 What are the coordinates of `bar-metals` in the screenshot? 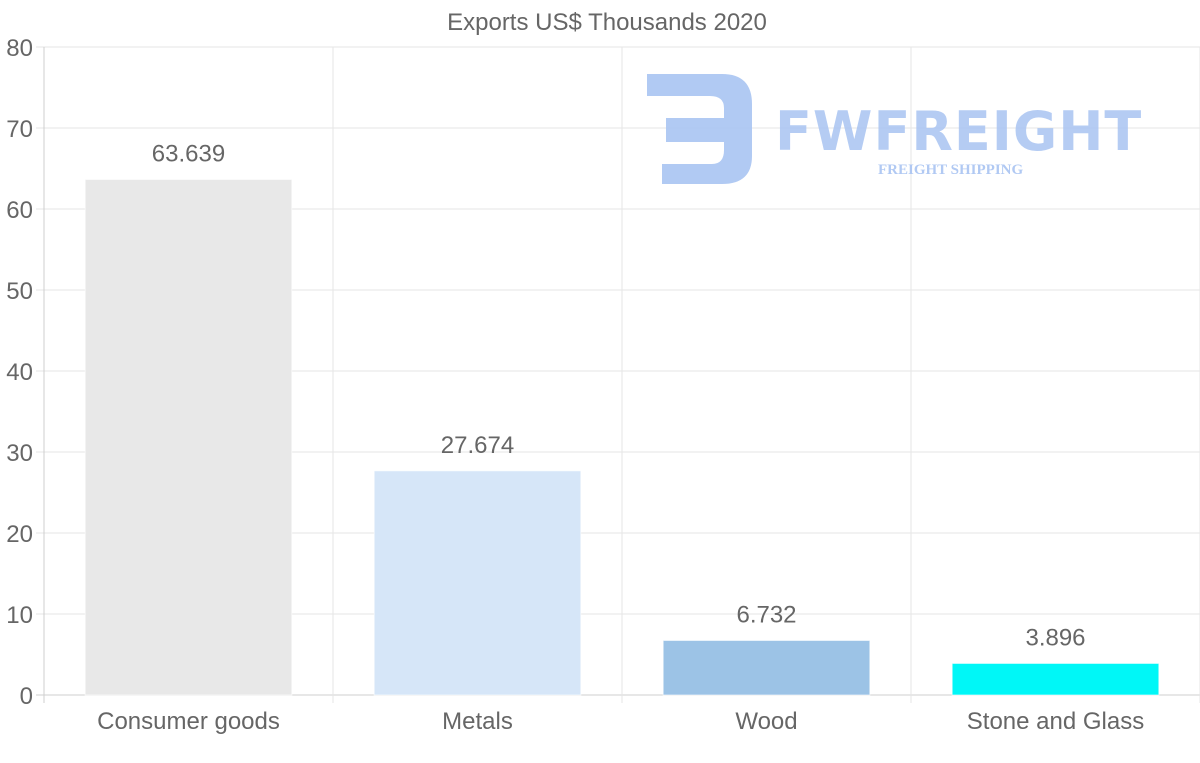 It's located at (477, 583).